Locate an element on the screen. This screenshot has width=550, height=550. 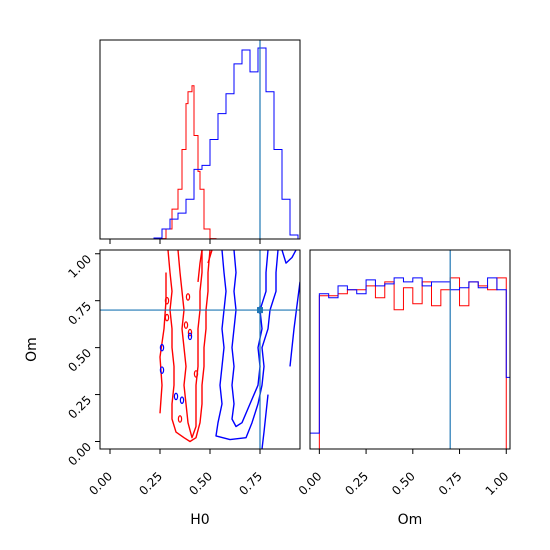
y-tick-label: 0.00 is located at coordinates (79, 454).